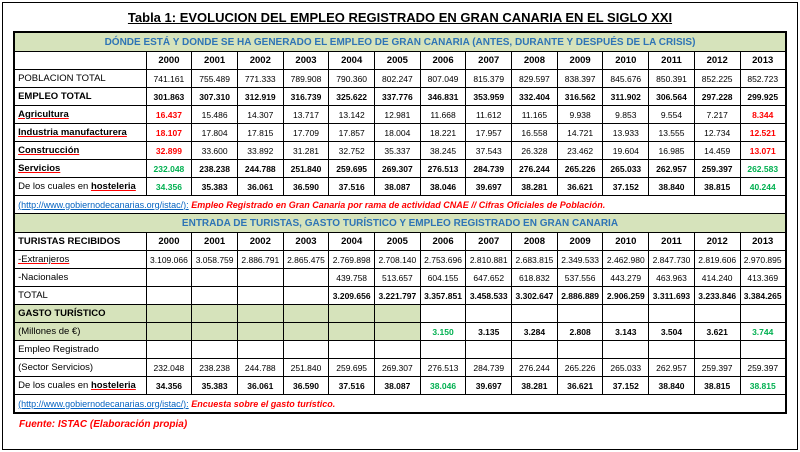 The width and height of the screenshot is (800, 452). Describe the element at coordinates (671, 186) in the screenshot. I see `cell-hosteleria-empleo-2011: 38.840` at that location.